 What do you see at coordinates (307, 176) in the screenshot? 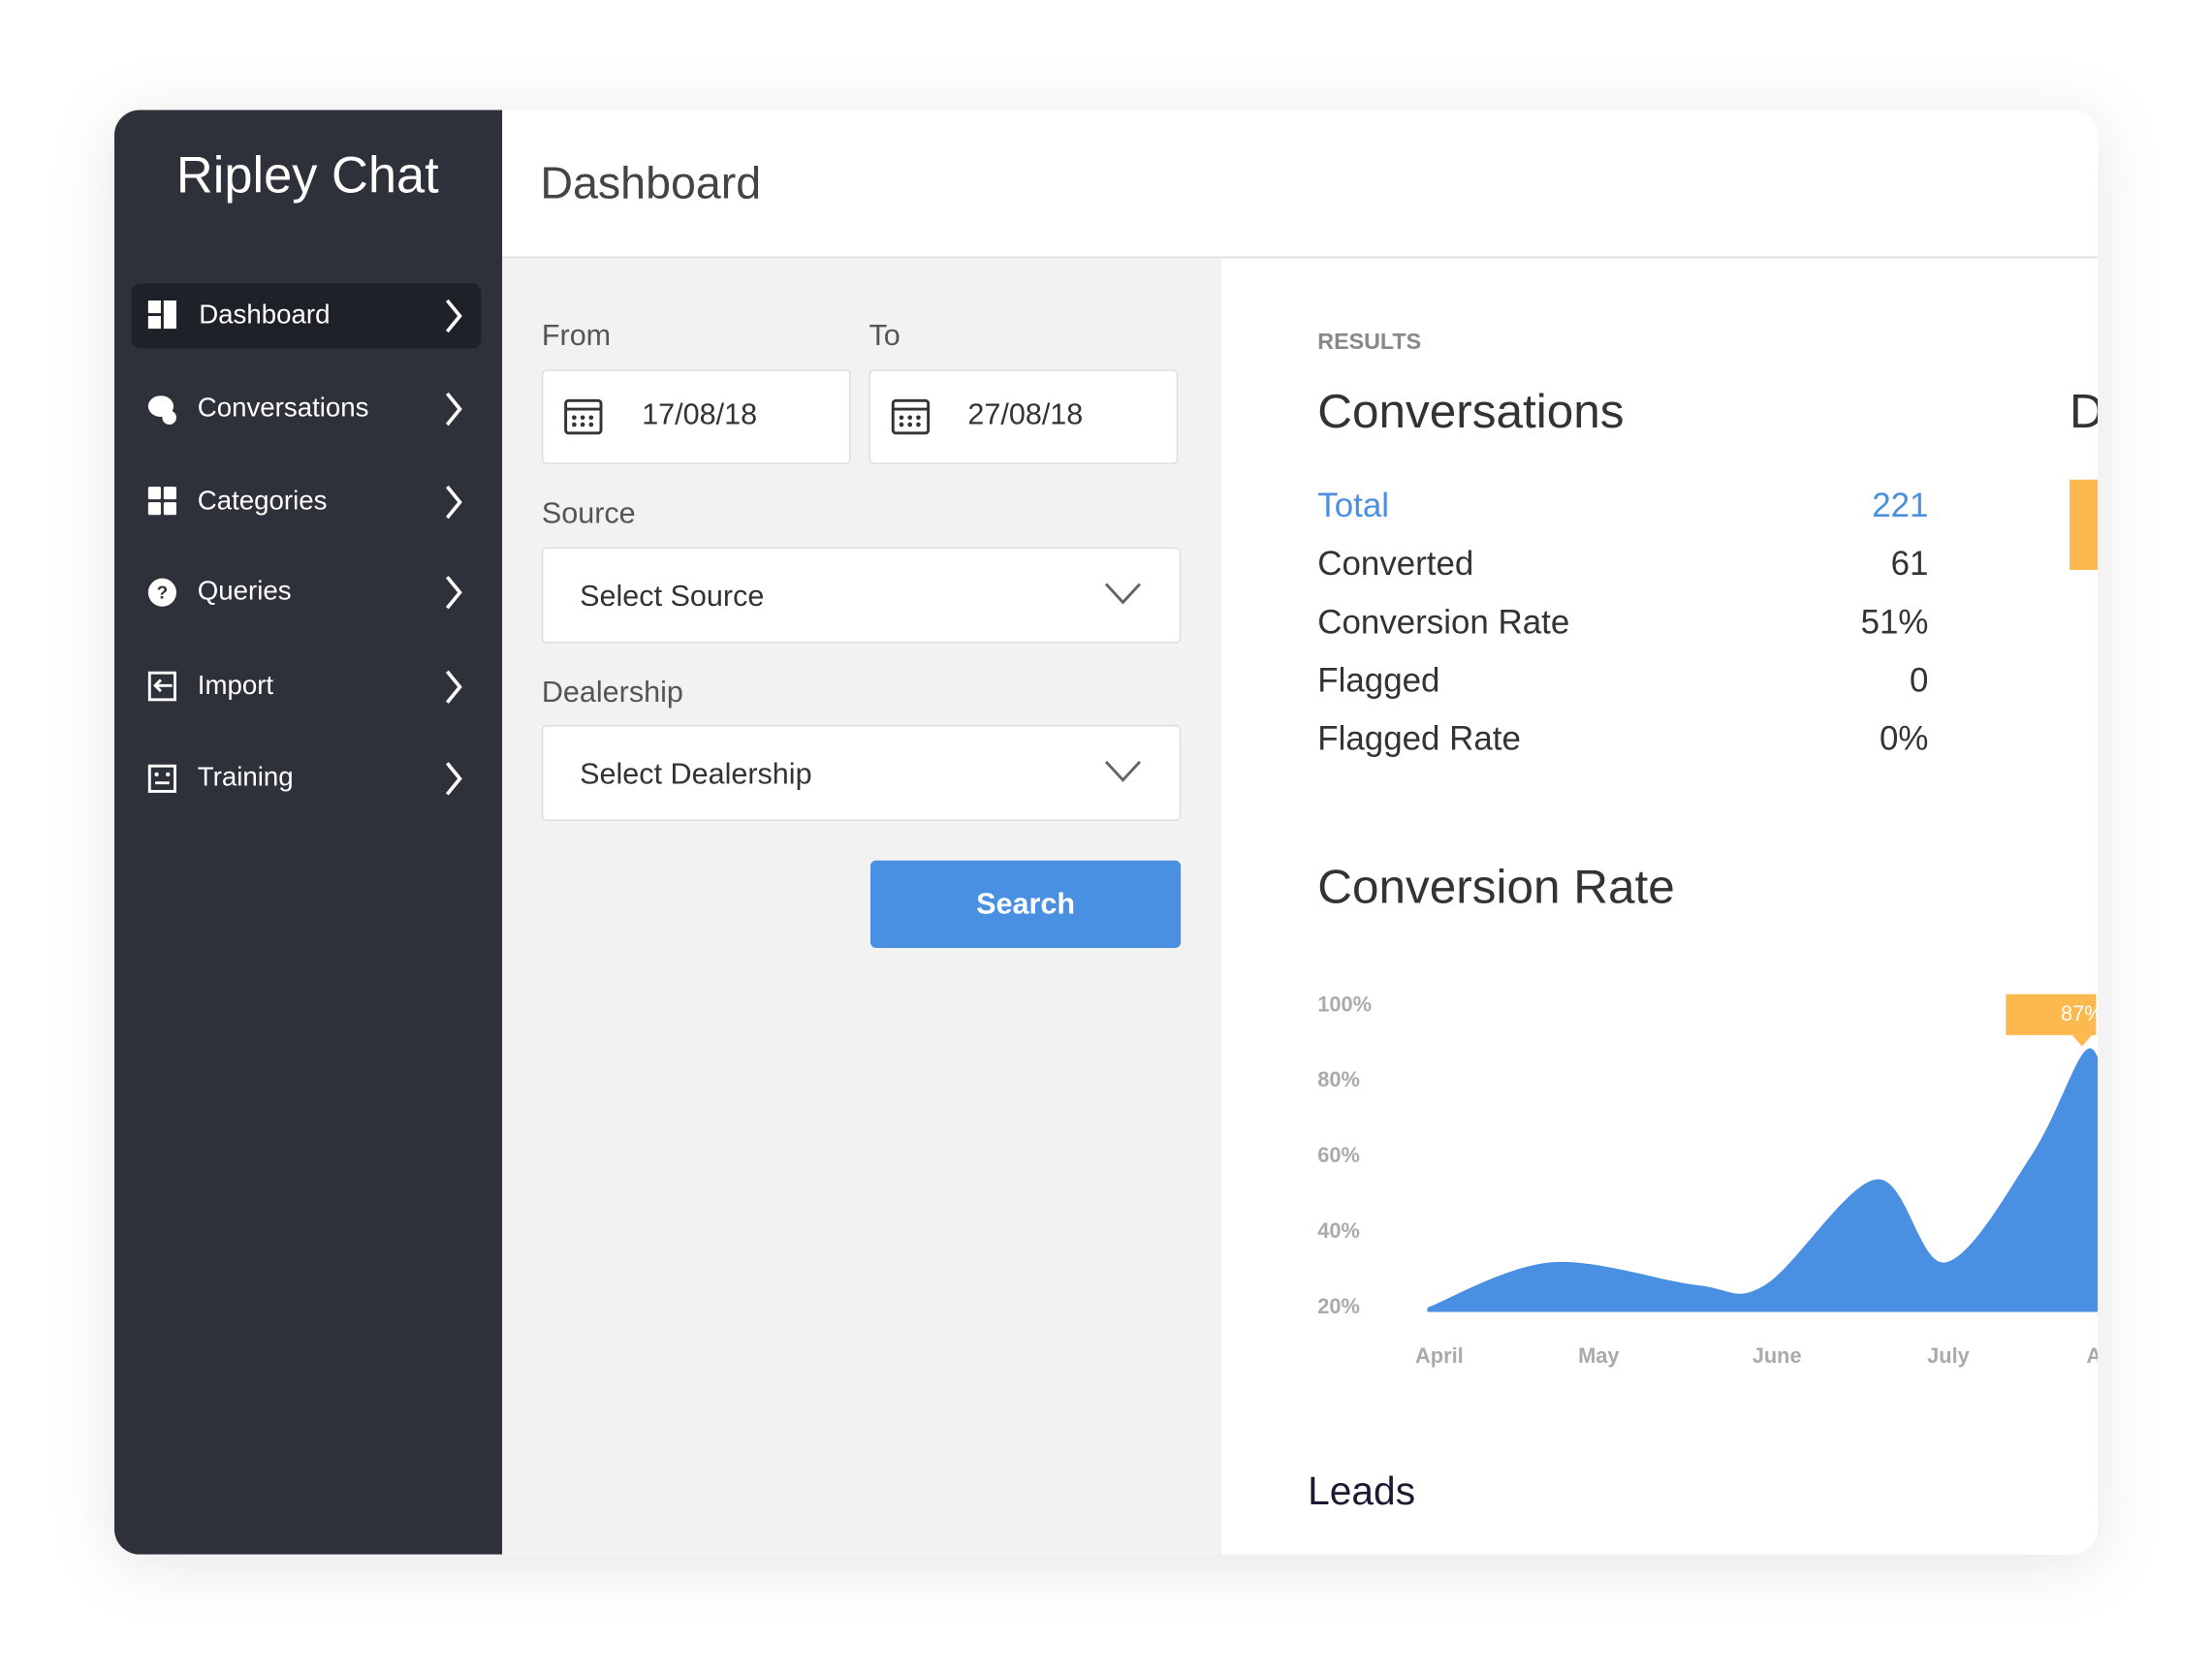
I see `brand: Ripley Chat` at bounding box center [307, 176].